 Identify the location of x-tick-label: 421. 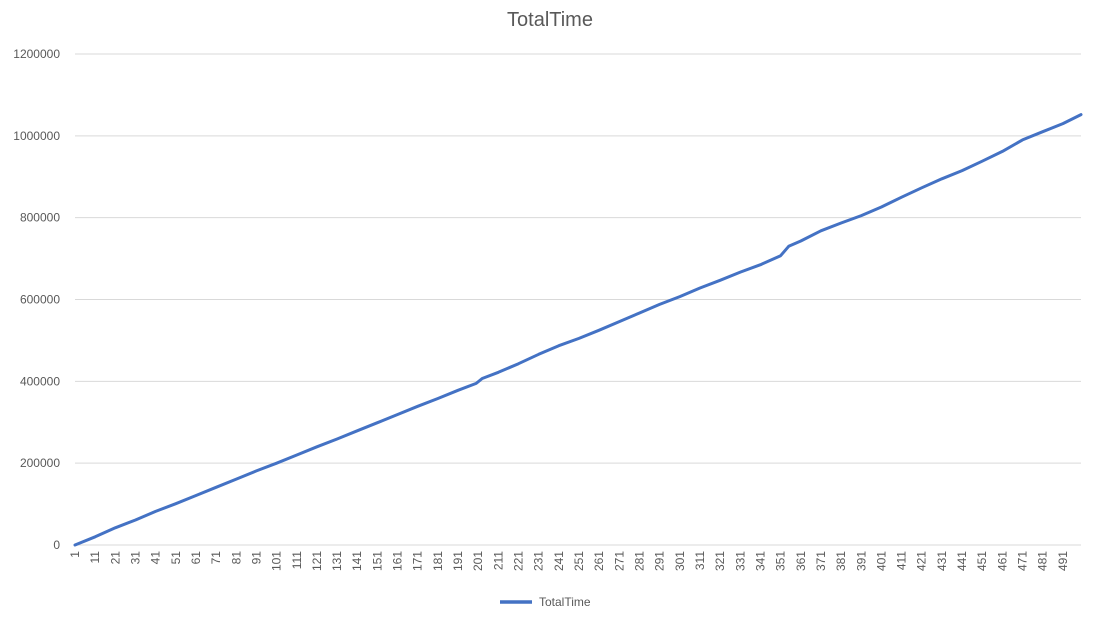
(922, 561).